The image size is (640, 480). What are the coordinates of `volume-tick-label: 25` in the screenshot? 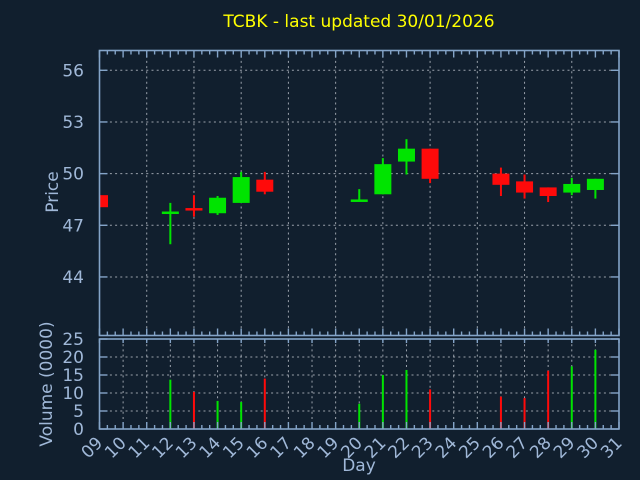 It's located at (73, 340).